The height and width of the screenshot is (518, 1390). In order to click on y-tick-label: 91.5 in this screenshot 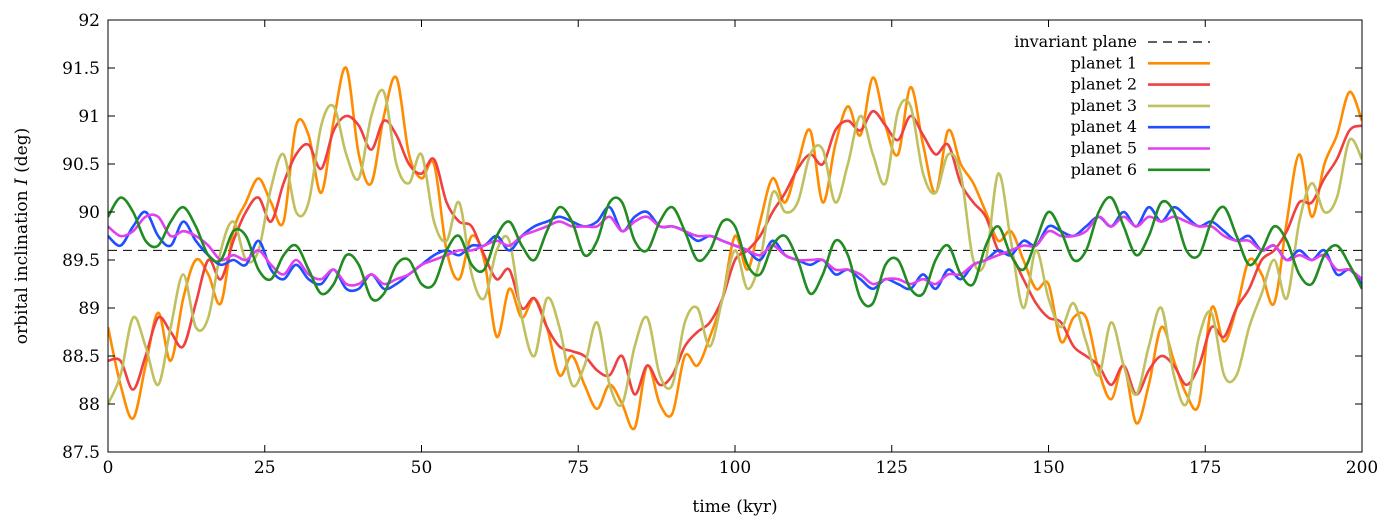, I will do `click(81, 69)`.